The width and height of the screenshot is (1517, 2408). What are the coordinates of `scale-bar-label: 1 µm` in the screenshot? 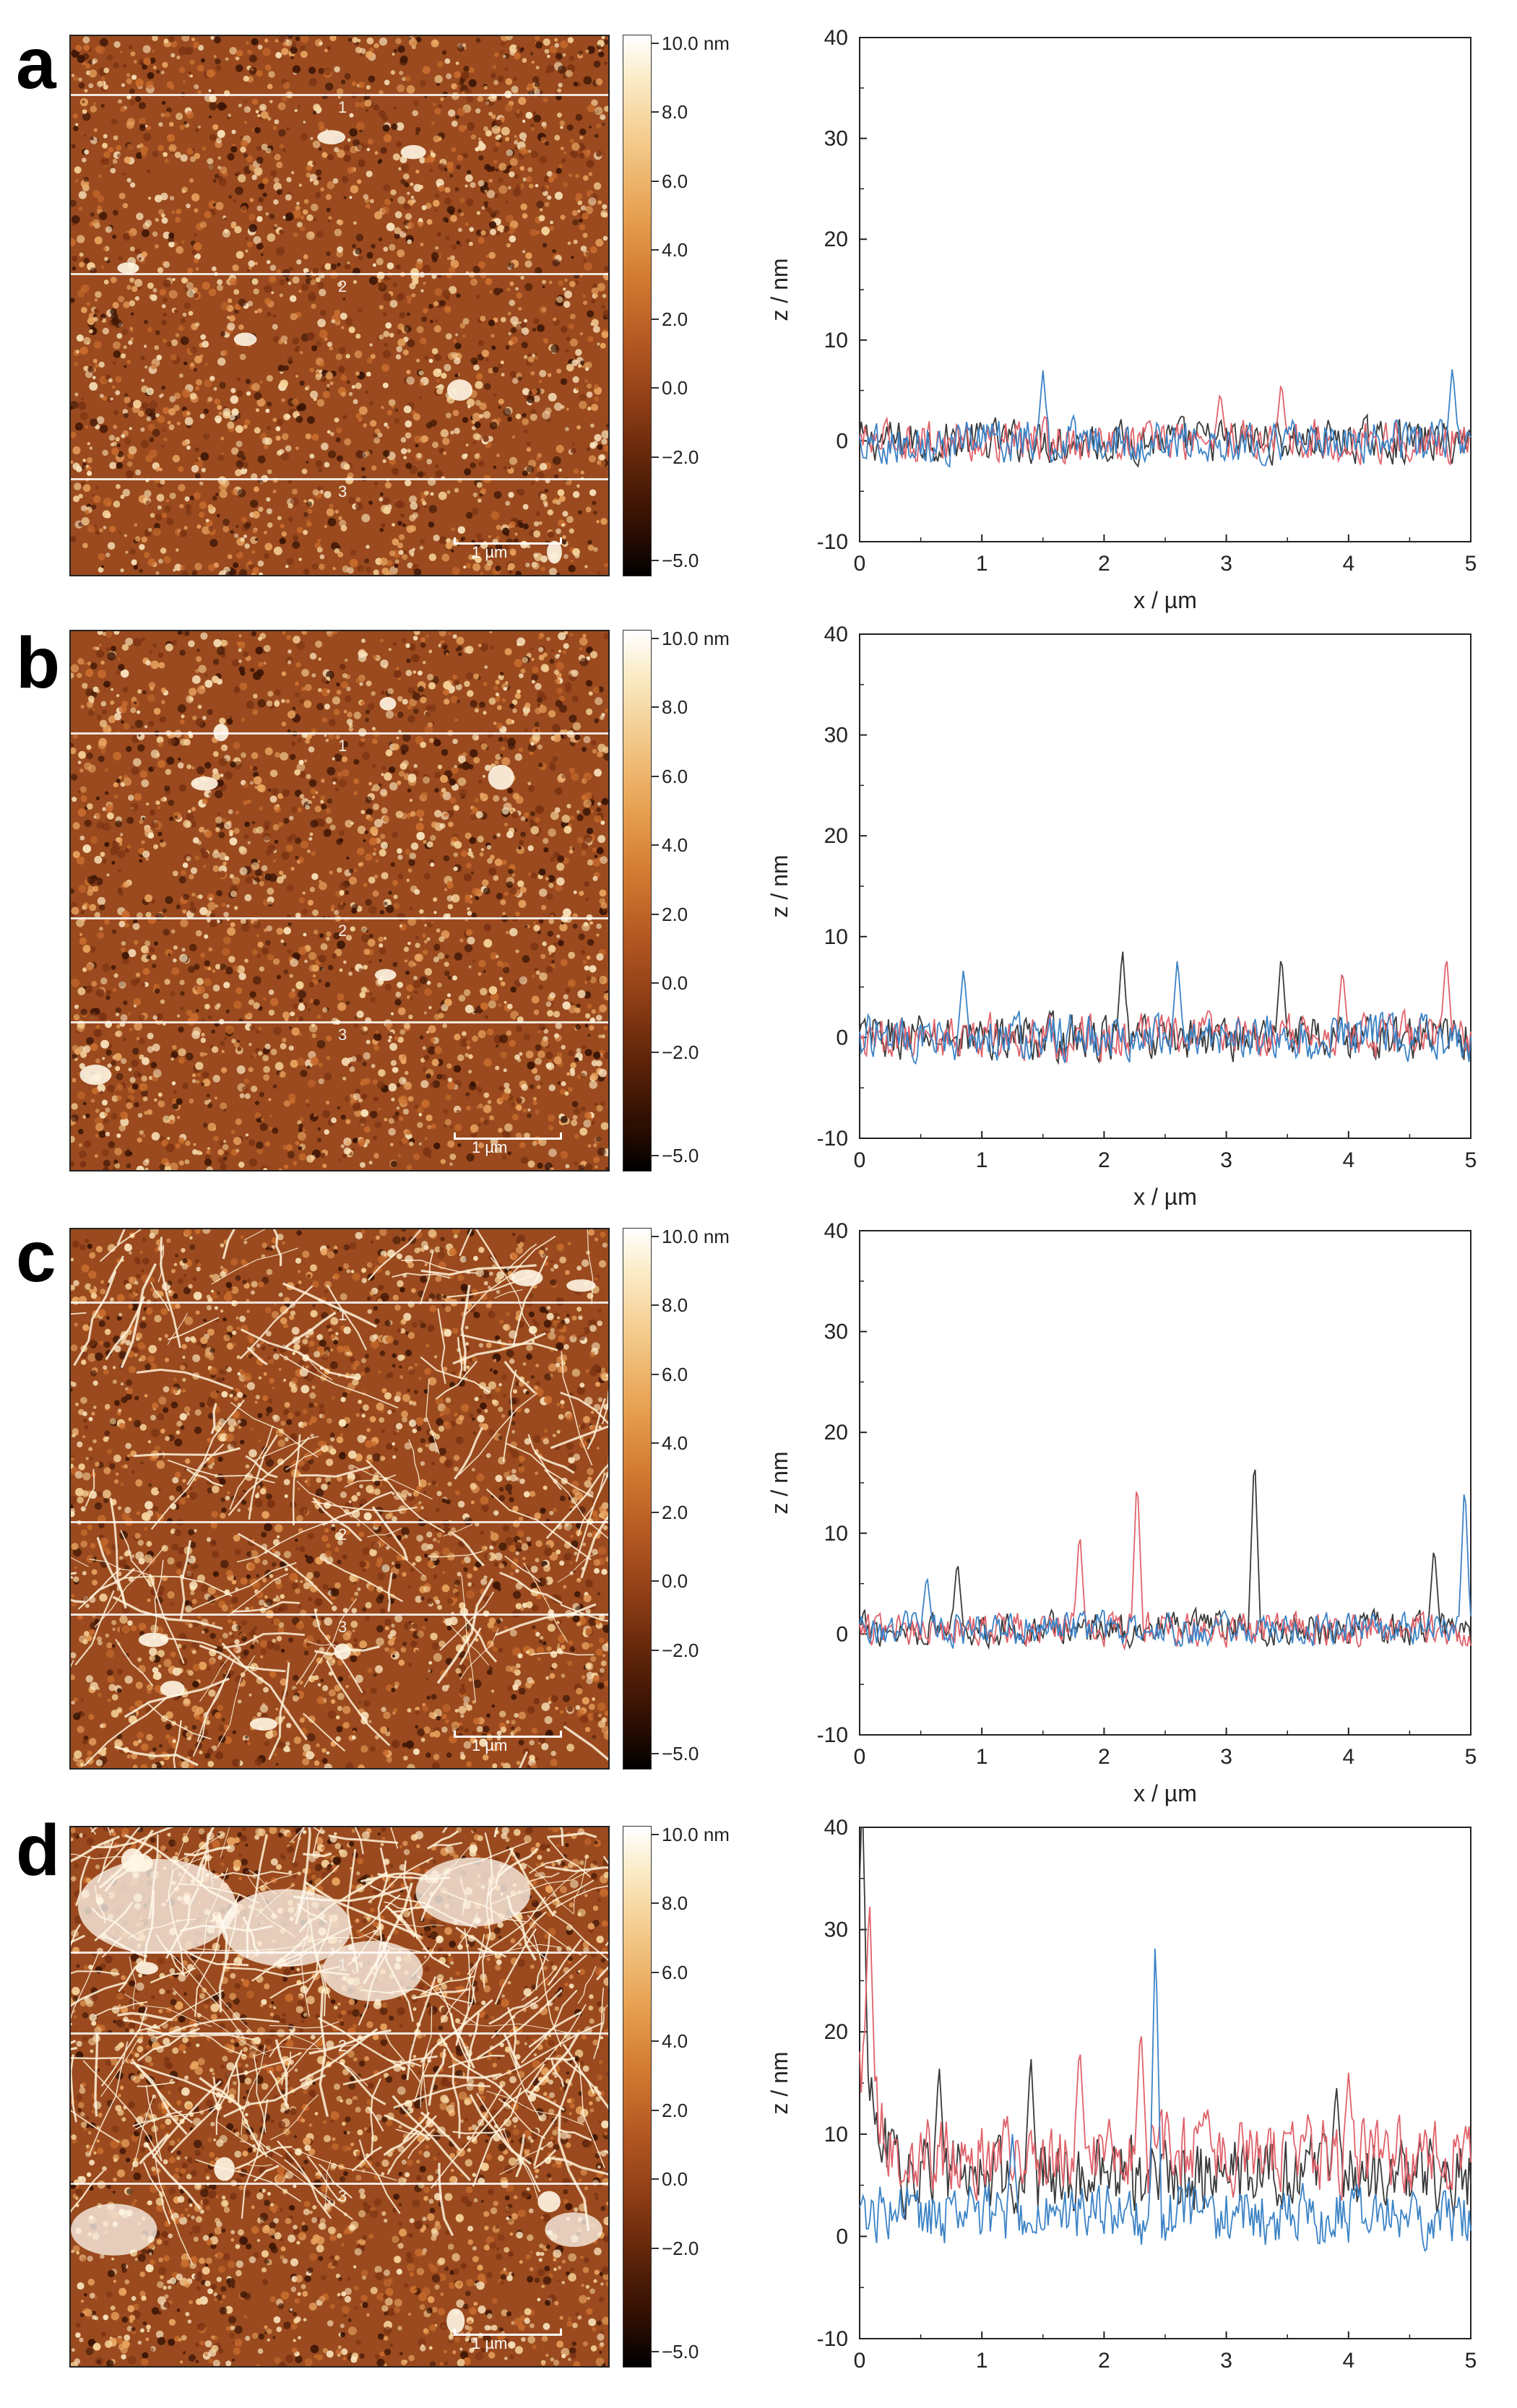 It's located at (490, 1147).